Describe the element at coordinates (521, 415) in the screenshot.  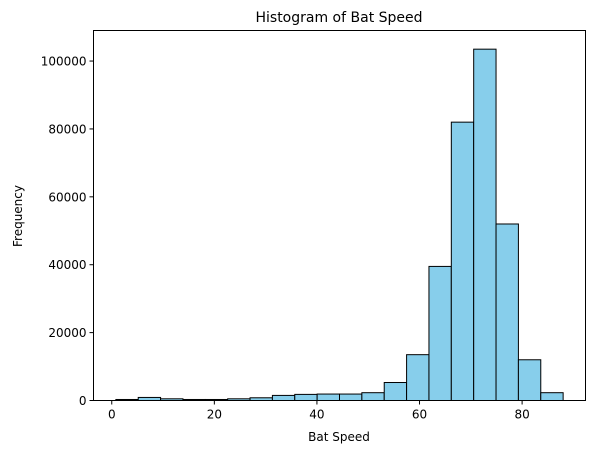
I see `x-tick-label: 80` at that location.